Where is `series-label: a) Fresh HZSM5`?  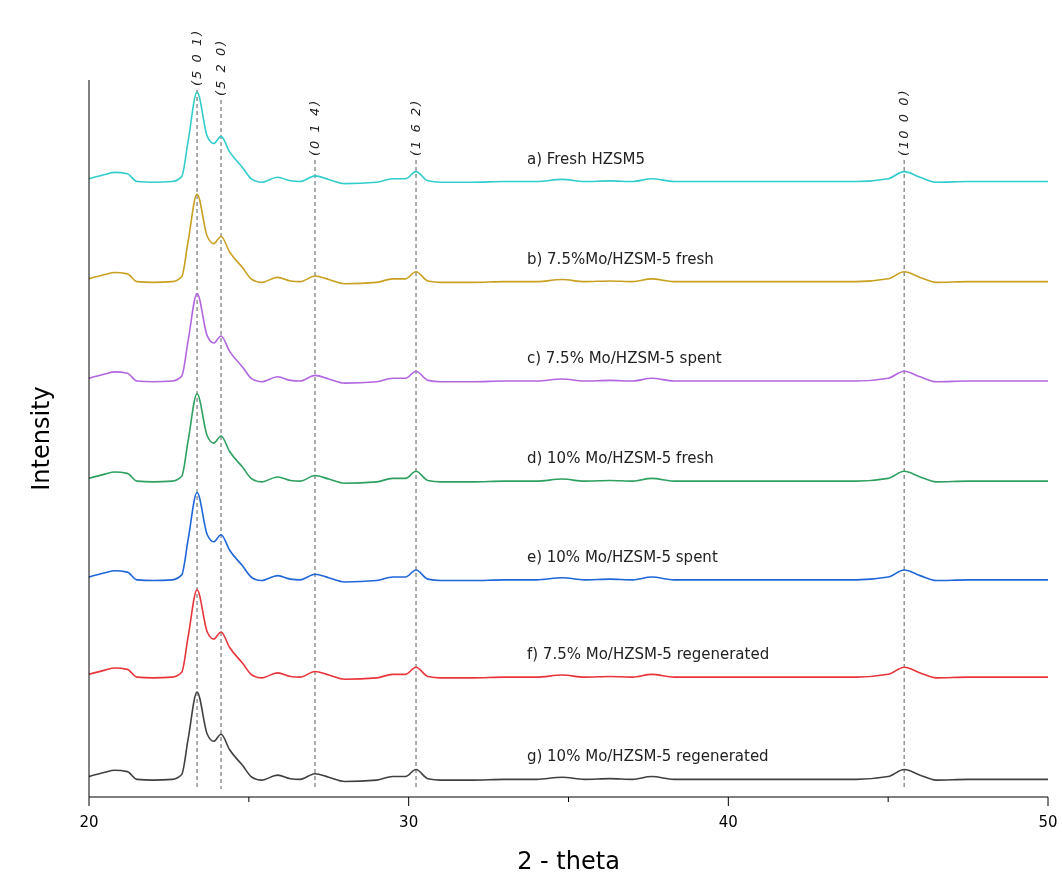 series-label: a) Fresh HZSM5 is located at coordinates (586, 158).